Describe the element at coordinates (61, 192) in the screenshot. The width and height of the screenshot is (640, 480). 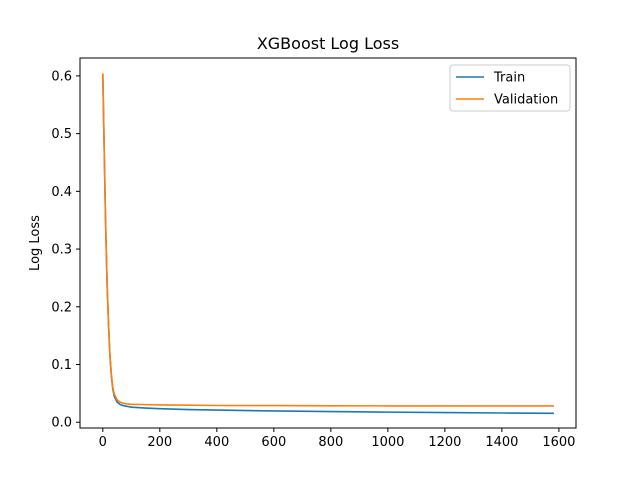
I see `y-tick-label: 0.4` at that location.